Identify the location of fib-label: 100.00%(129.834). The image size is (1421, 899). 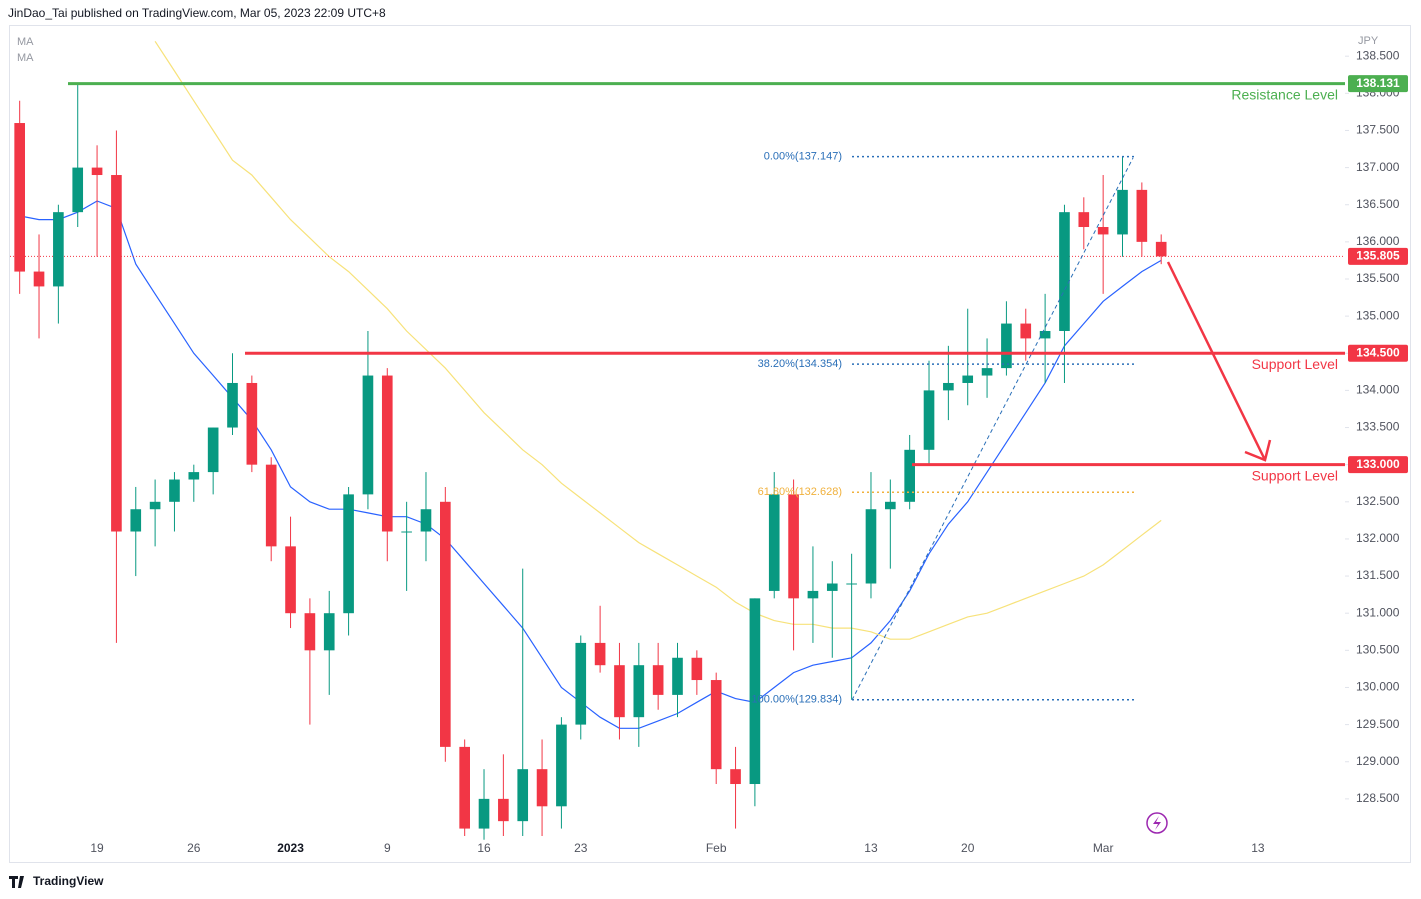
(796, 700).